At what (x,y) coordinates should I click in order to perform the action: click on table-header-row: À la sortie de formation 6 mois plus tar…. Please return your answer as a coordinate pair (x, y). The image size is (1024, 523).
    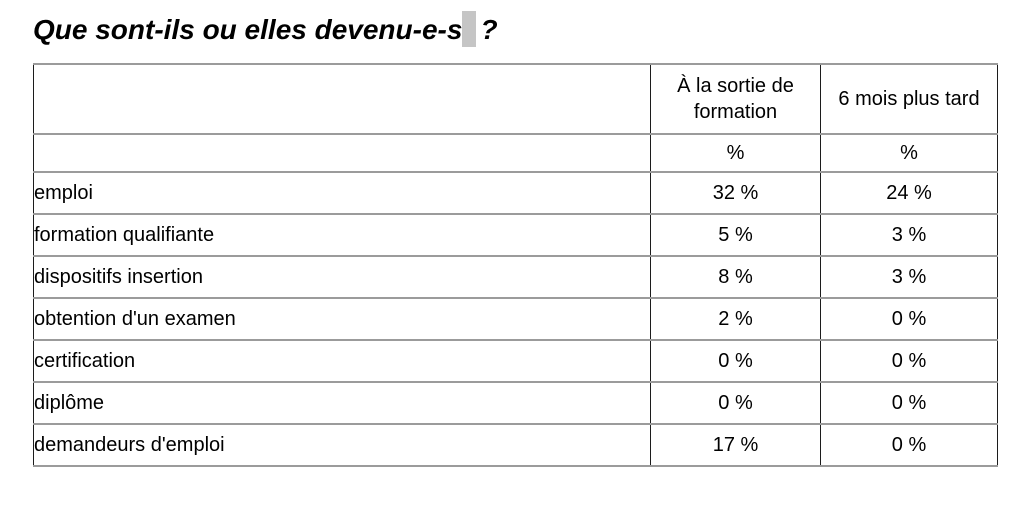
    Looking at the image, I should click on (515, 99).